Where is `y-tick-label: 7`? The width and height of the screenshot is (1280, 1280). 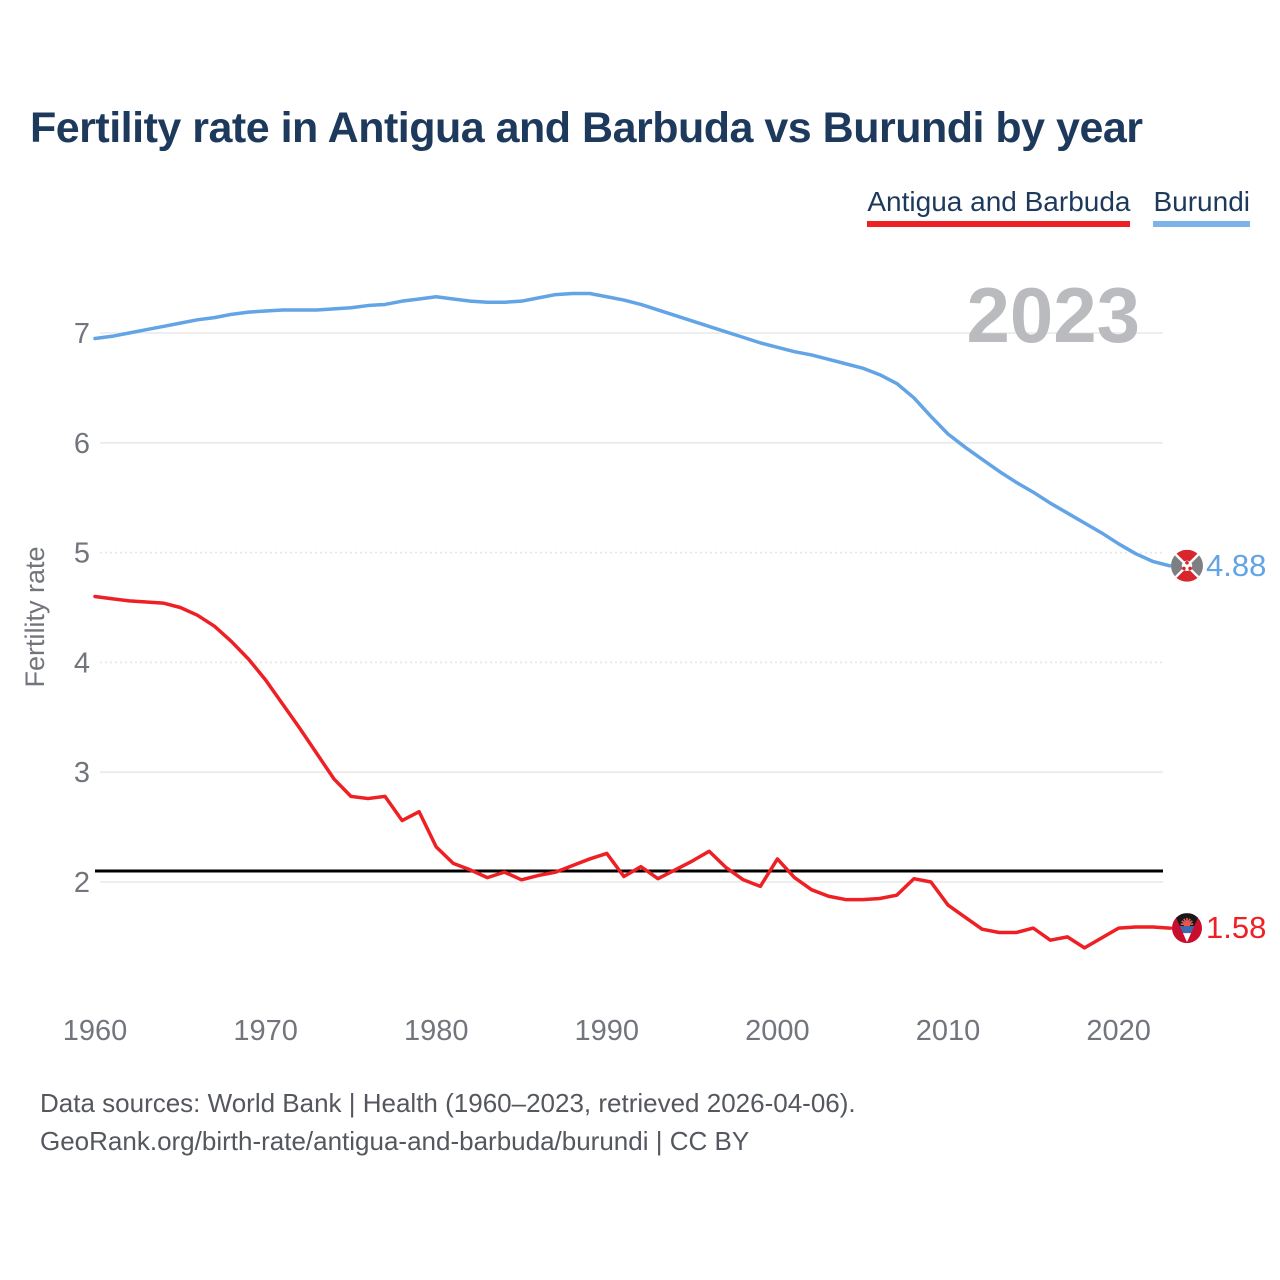 y-tick-label: 7 is located at coordinates (82, 334).